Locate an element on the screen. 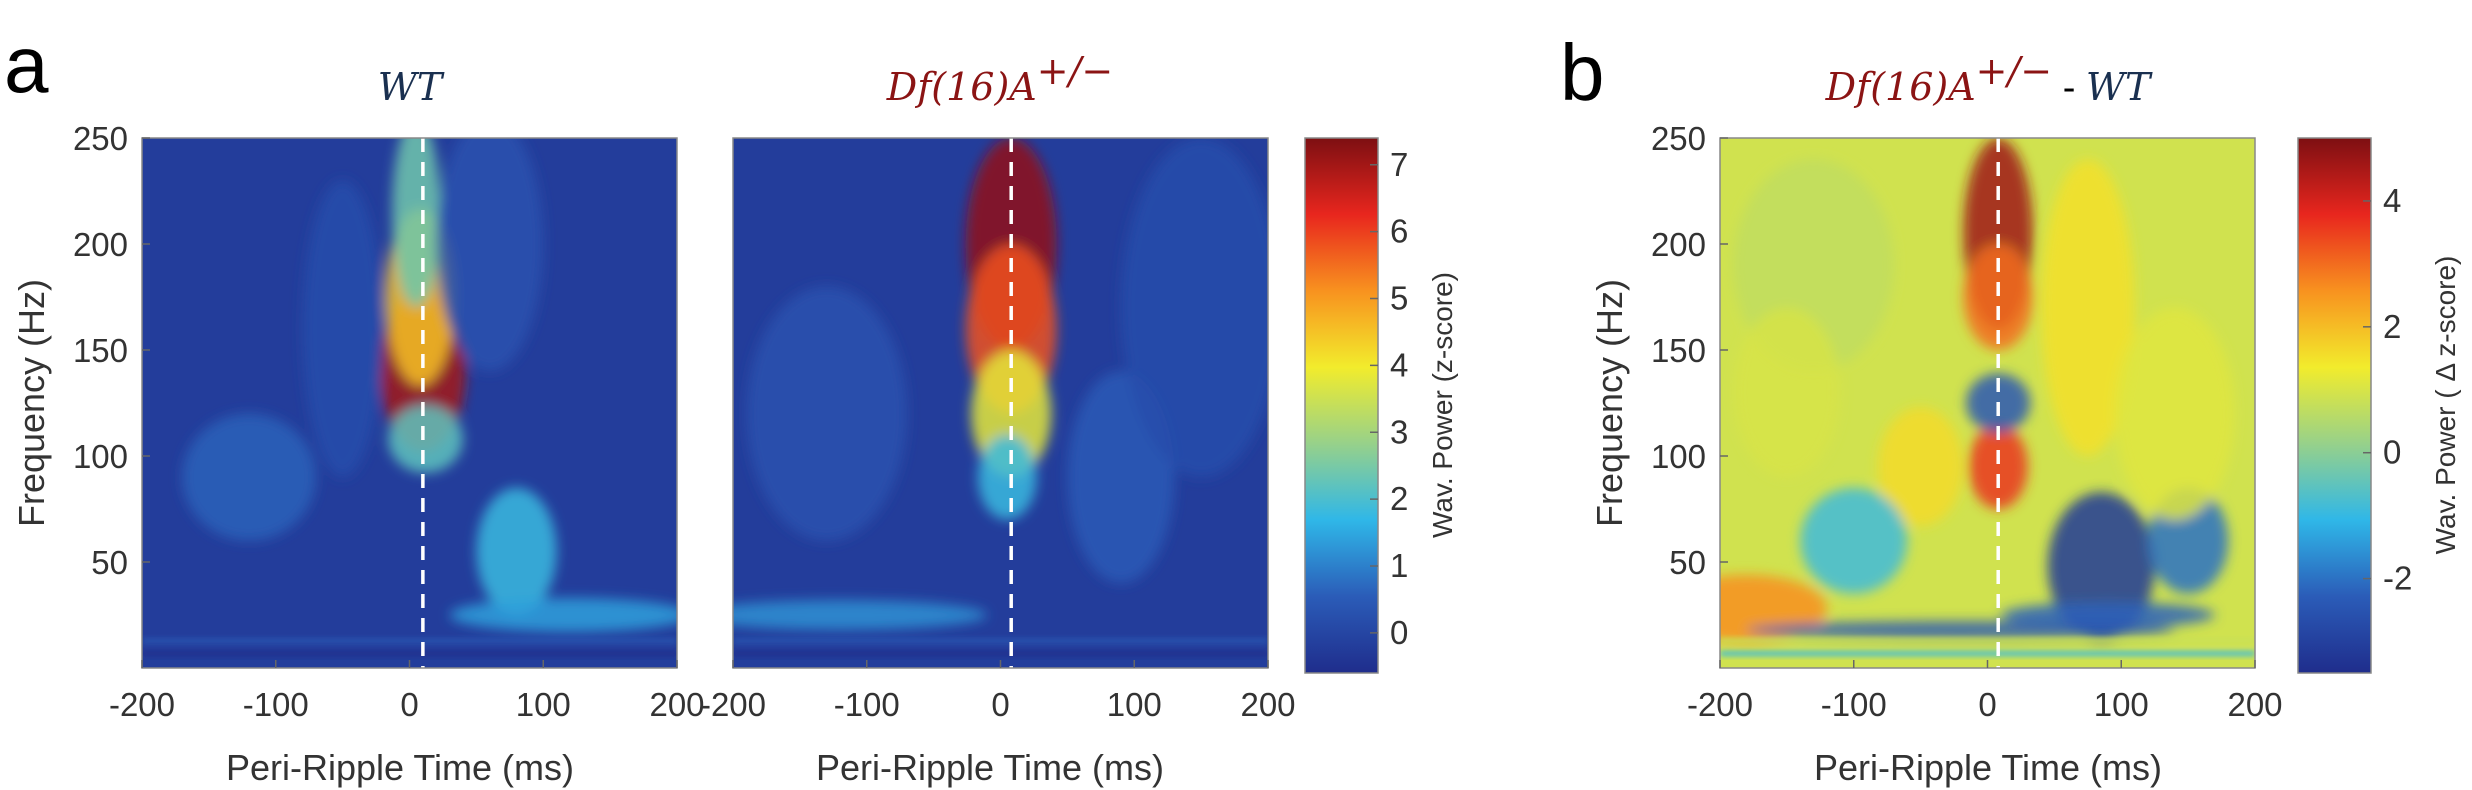 This screenshot has width=2472, height=790. title-df-sup: +/− is located at coordinates (1075, 71).